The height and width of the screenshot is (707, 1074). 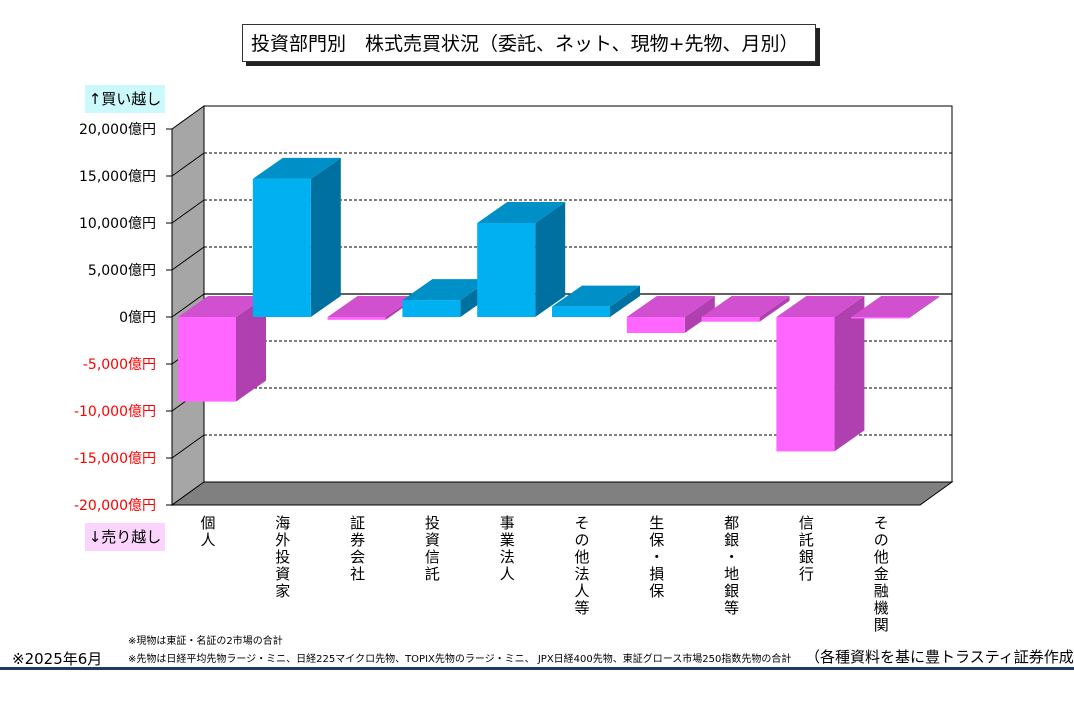 I want to click on chart-title: 投資部門別 株式売買状況（委託、ネット、現物+先物、月別）, so click(x=529, y=43).